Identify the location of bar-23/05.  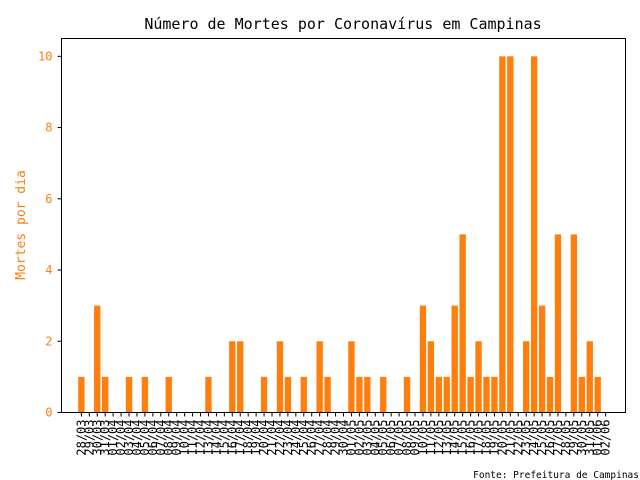
(526, 377).